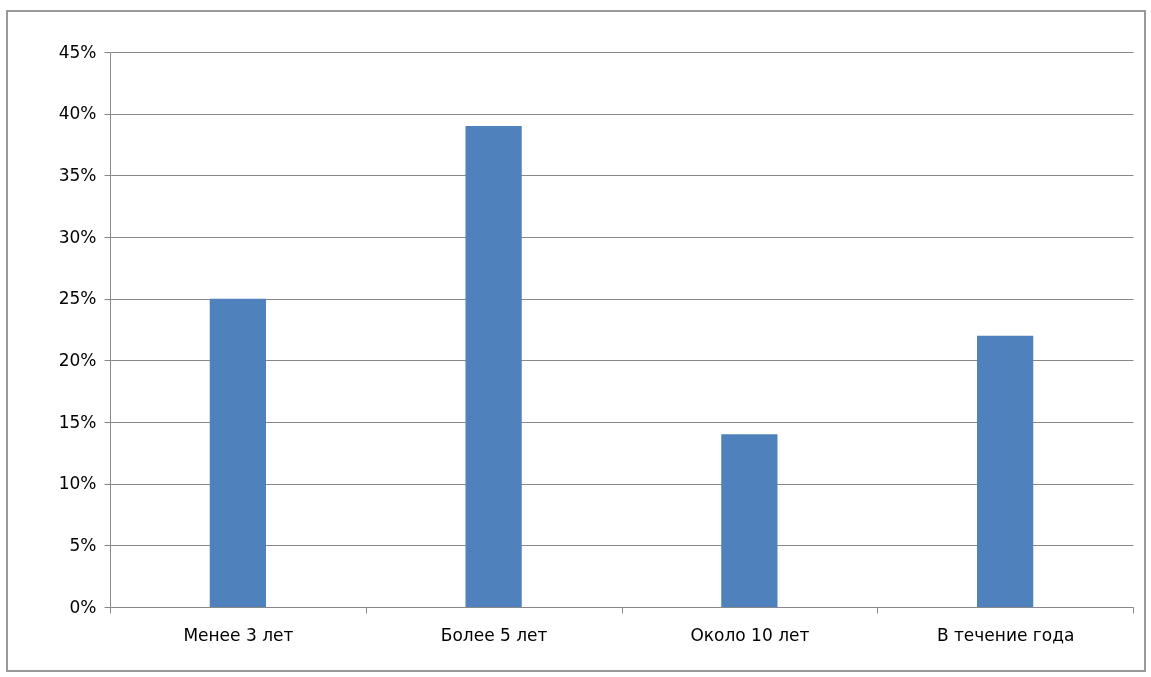  Describe the element at coordinates (750, 634) in the screenshot. I see `x-tick-label: Около 10 лет` at that location.